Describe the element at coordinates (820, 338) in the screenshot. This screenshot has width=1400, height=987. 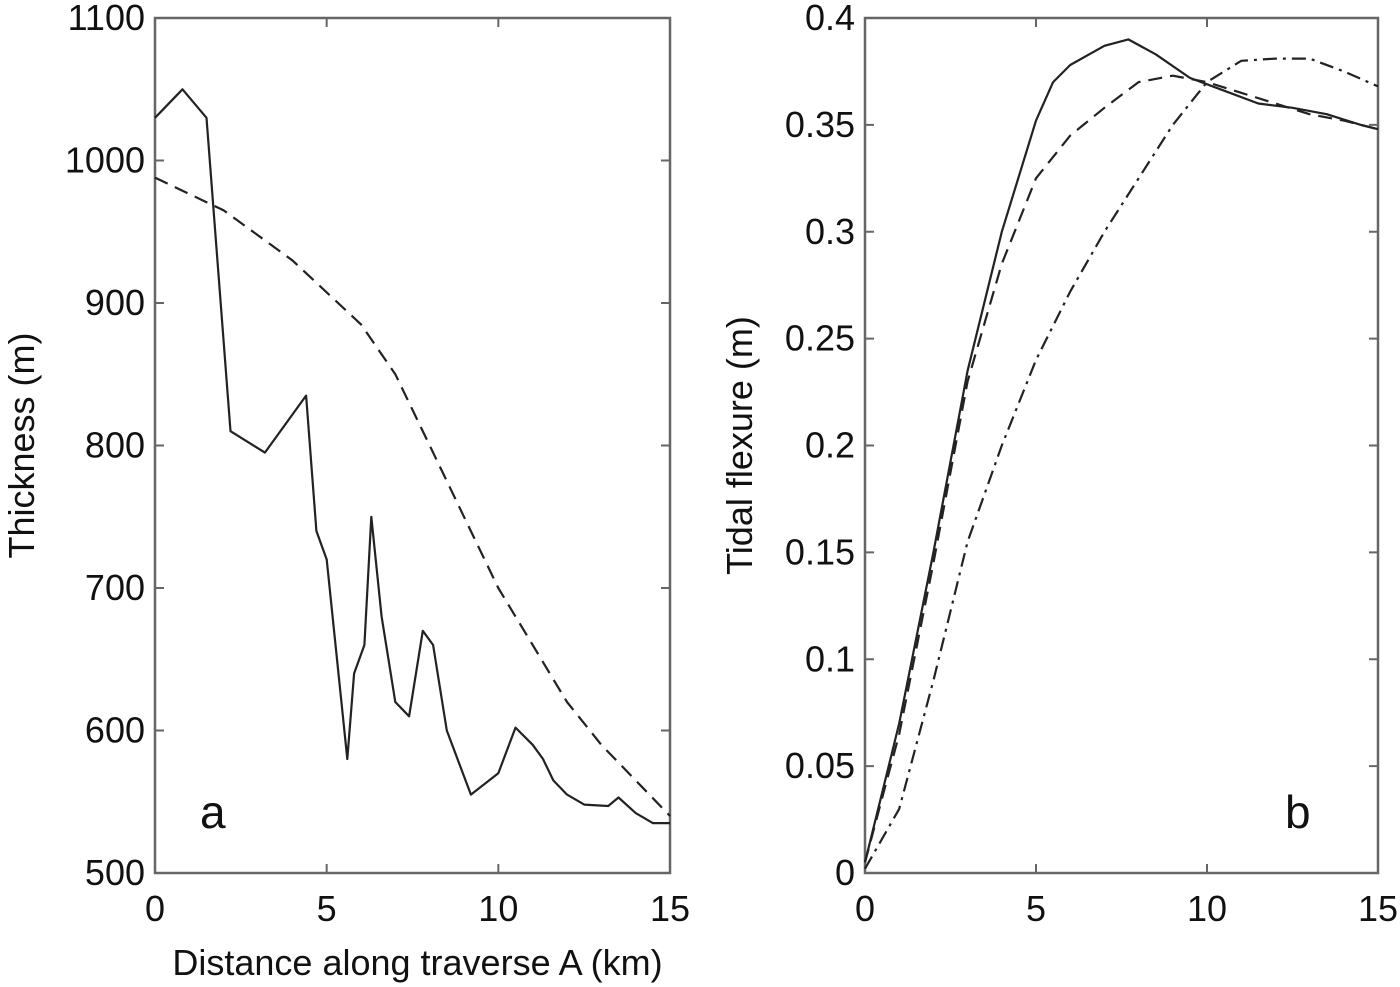
I see `y-tick-label: 0.25` at that location.